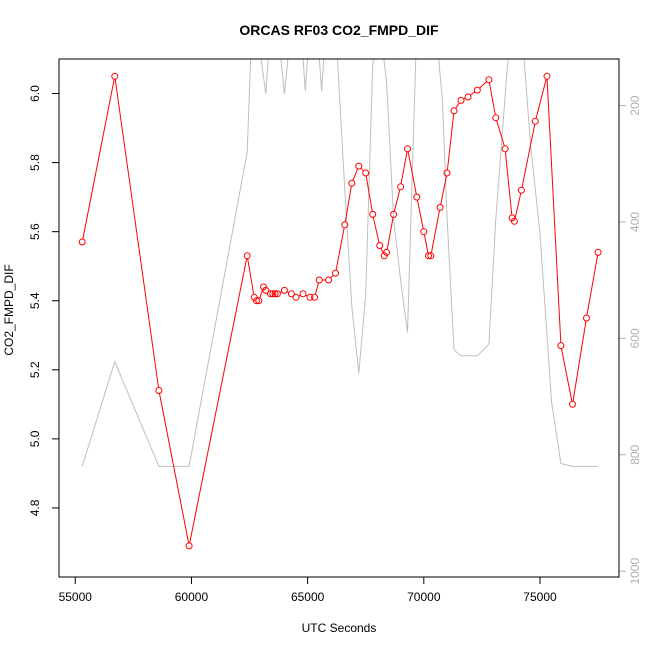 Image resolution: width=650 pixels, height=650 pixels. Describe the element at coordinates (424, 597) in the screenshot. I see `x-tick-label: 70000` at that location.